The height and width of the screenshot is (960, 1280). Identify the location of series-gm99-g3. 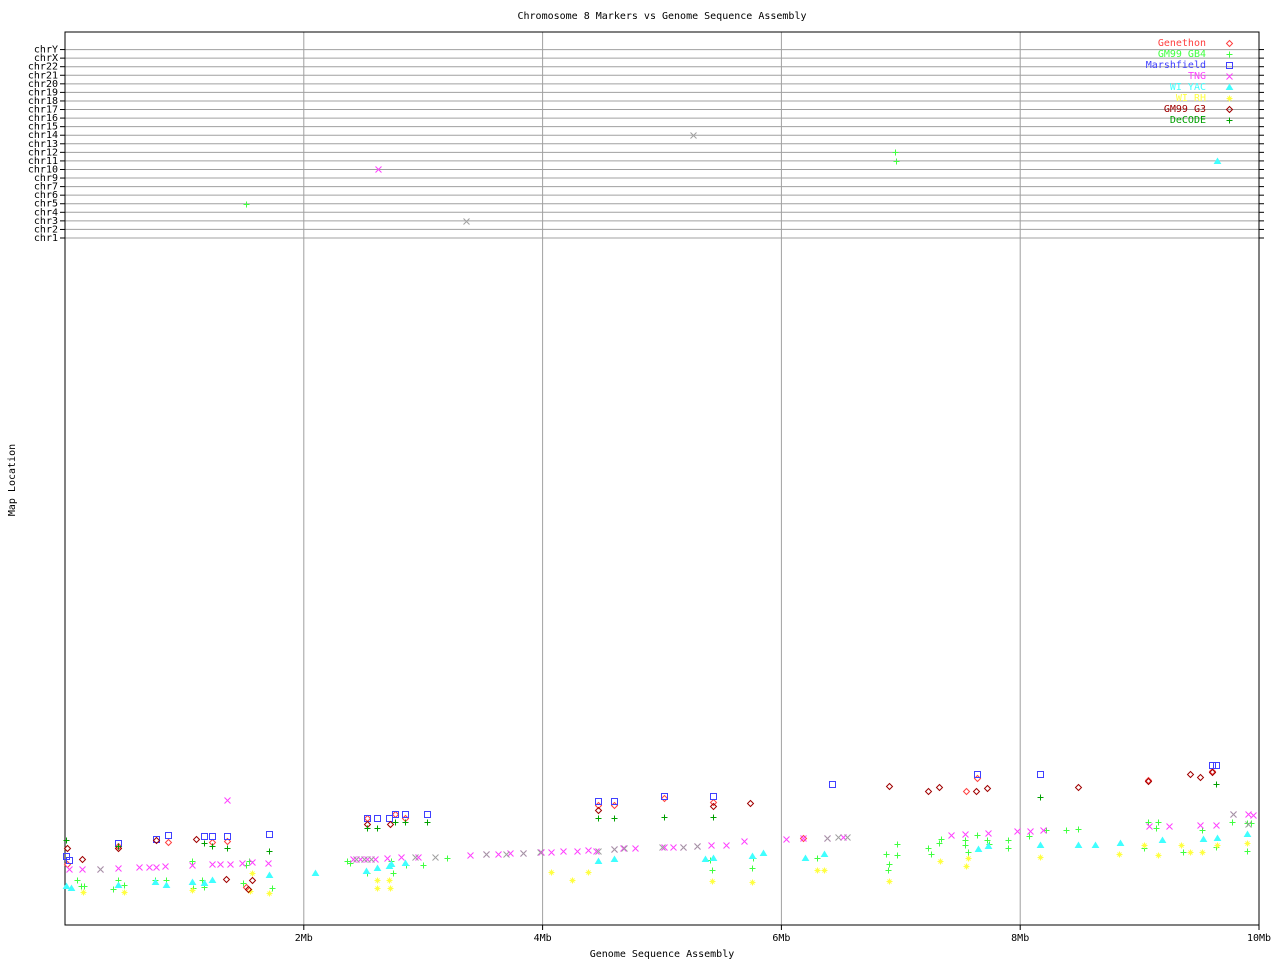
(640, 831).